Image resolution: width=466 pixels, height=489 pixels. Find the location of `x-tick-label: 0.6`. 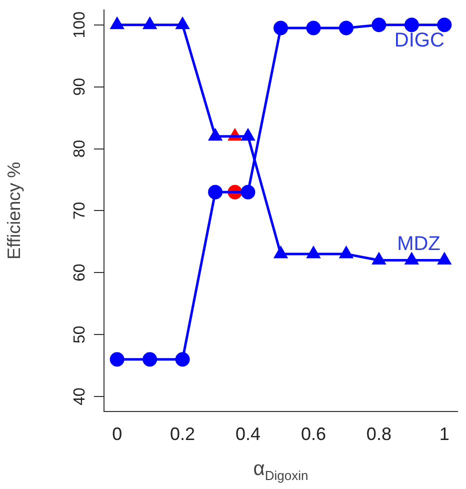

x-tick-label: 0.6 is located at coordinates (313, 434).